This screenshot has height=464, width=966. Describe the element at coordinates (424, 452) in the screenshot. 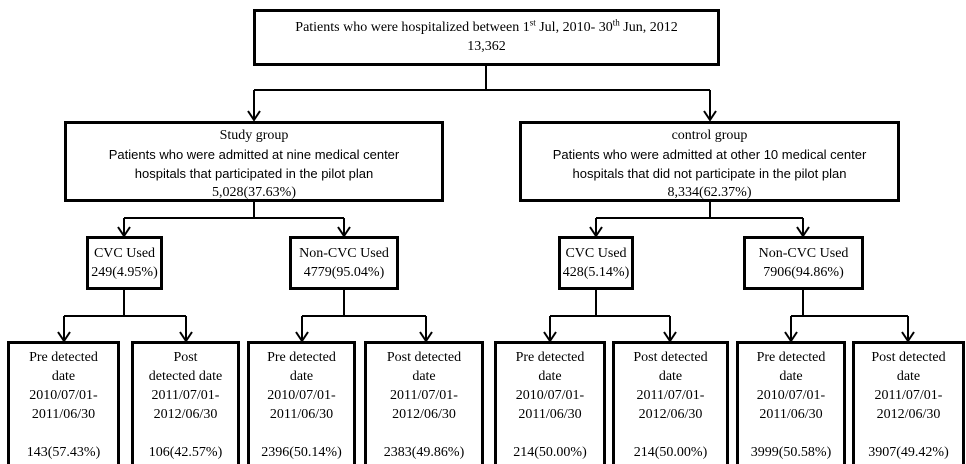

I see `leaf-count: 2383(49.86%)` at that location.